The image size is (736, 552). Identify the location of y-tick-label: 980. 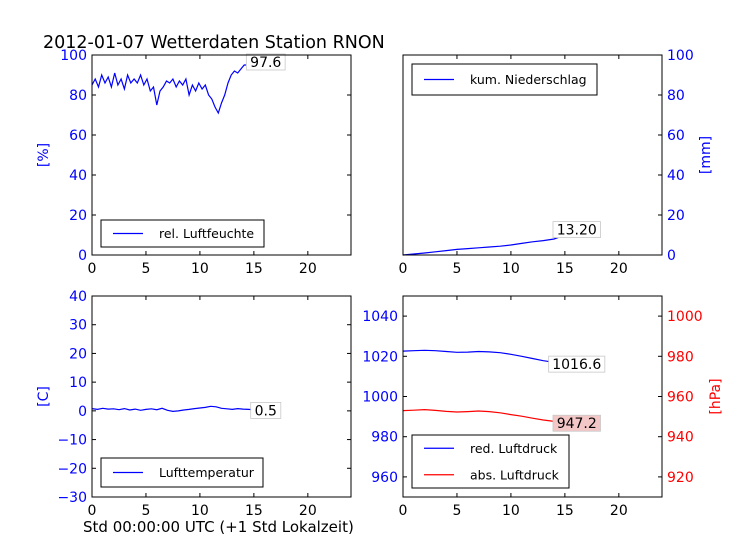
(384, 438).